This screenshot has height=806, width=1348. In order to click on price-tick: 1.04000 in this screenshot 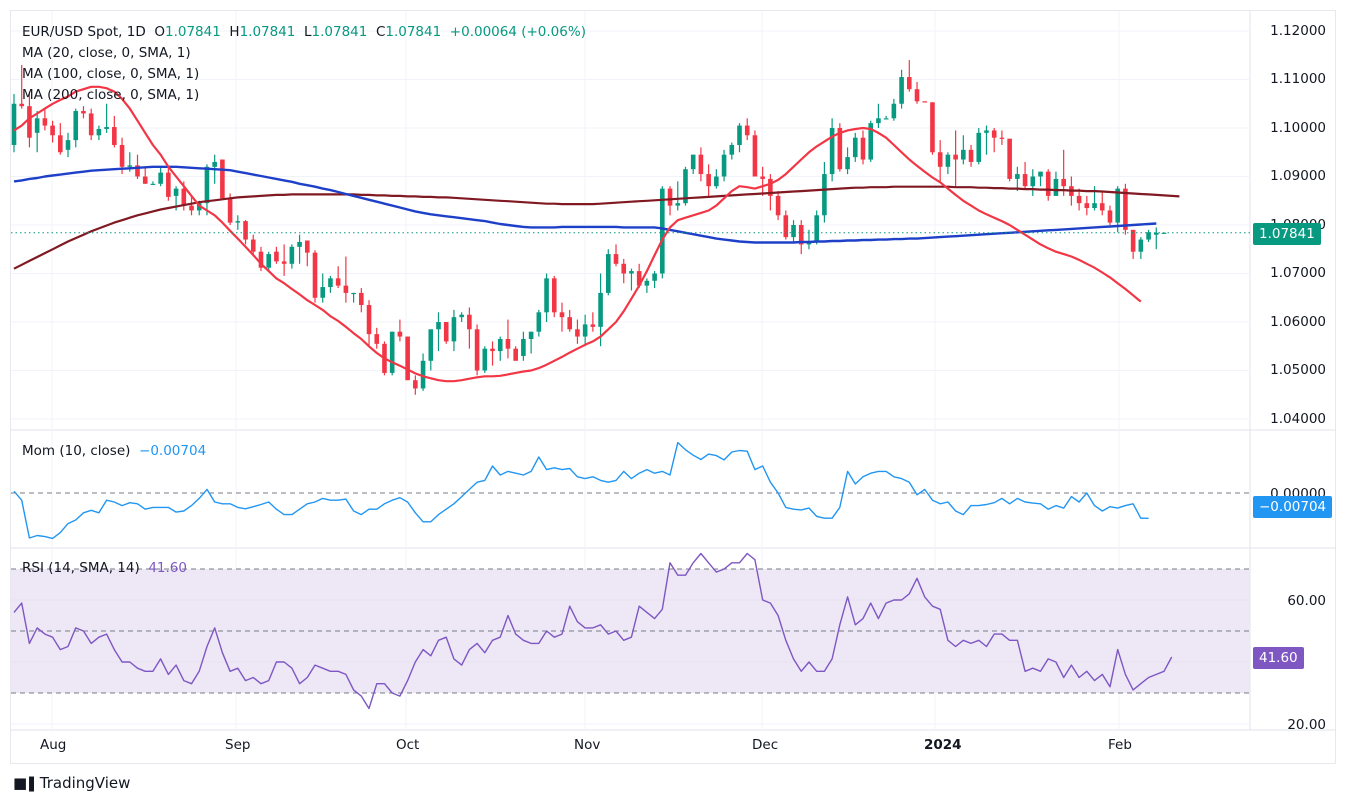, I will do `click(1298, 419)`.